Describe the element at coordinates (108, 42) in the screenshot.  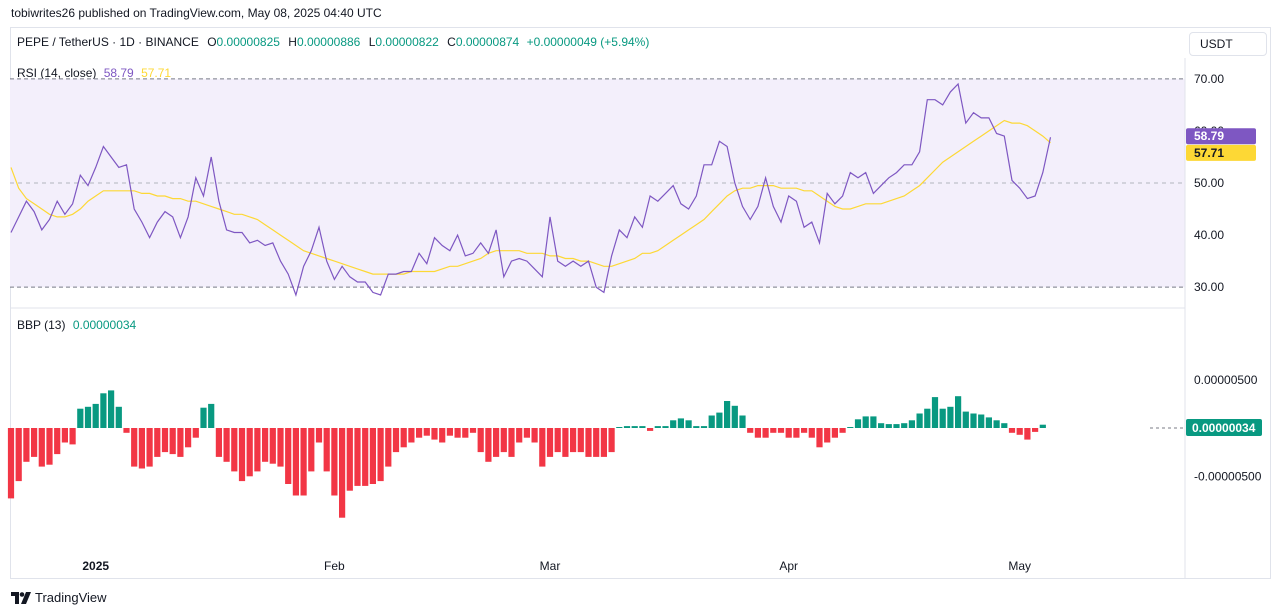
I see `symbol-name: PEPE / TetherUS · 1D · BINANCE` at that location.